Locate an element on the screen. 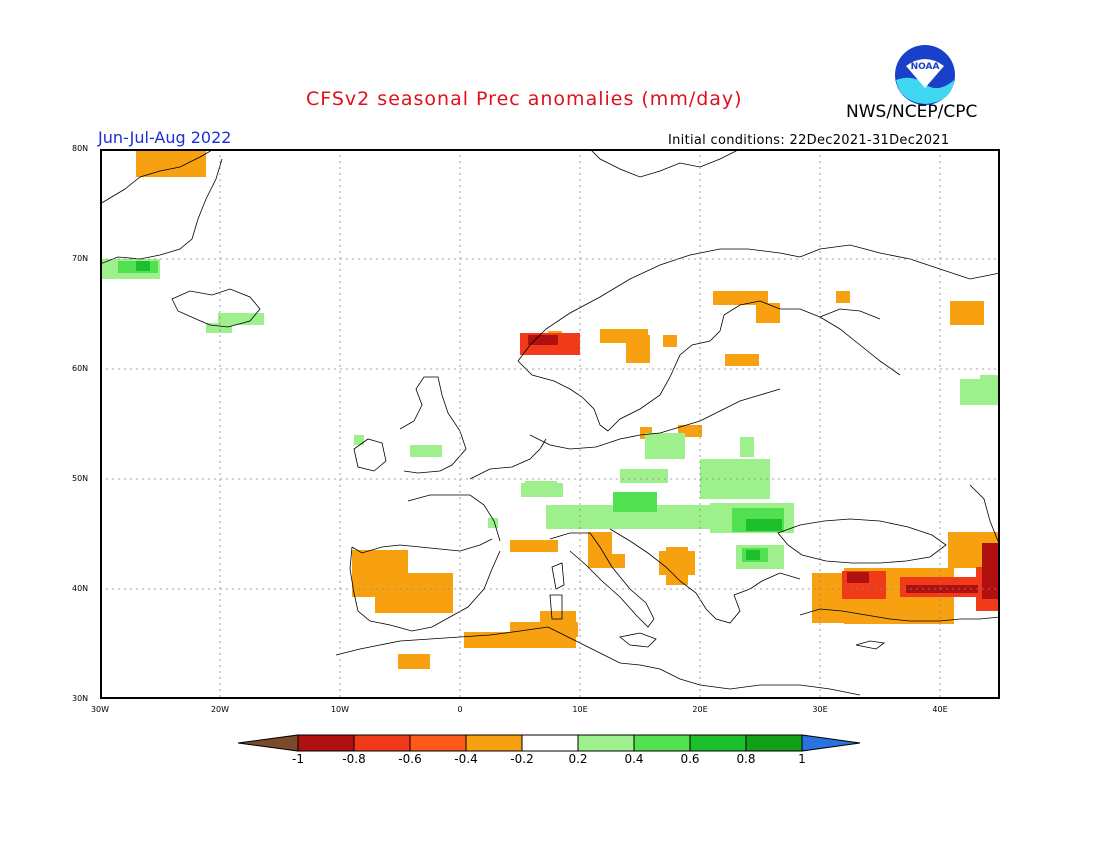 This screenshot has width=1100, height=850. lat-label: 80N is located at coordinates (80, 148).